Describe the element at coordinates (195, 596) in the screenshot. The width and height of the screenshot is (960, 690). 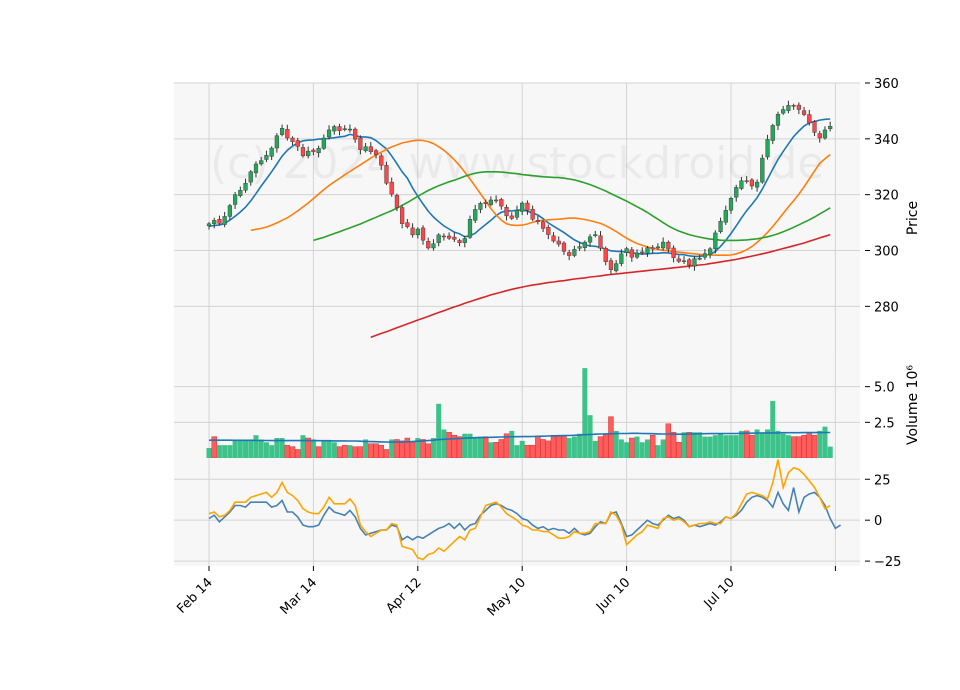
I see `x-tick-label: Feb 14` at that location.